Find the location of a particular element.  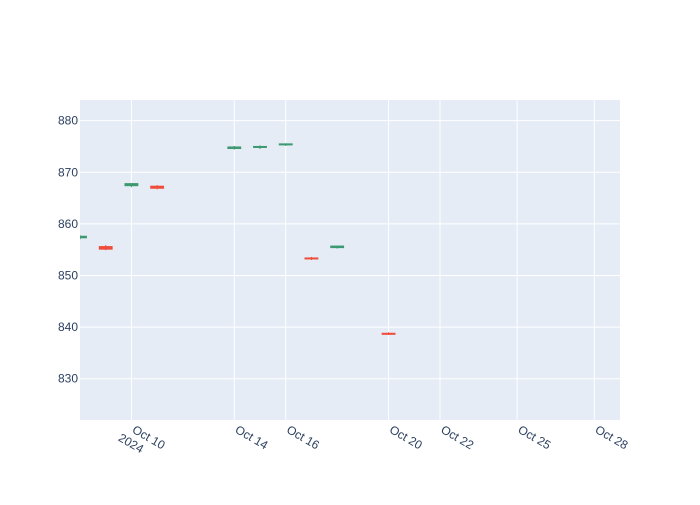

x-tick: Oct 16 is located at coordinates (303, 437).